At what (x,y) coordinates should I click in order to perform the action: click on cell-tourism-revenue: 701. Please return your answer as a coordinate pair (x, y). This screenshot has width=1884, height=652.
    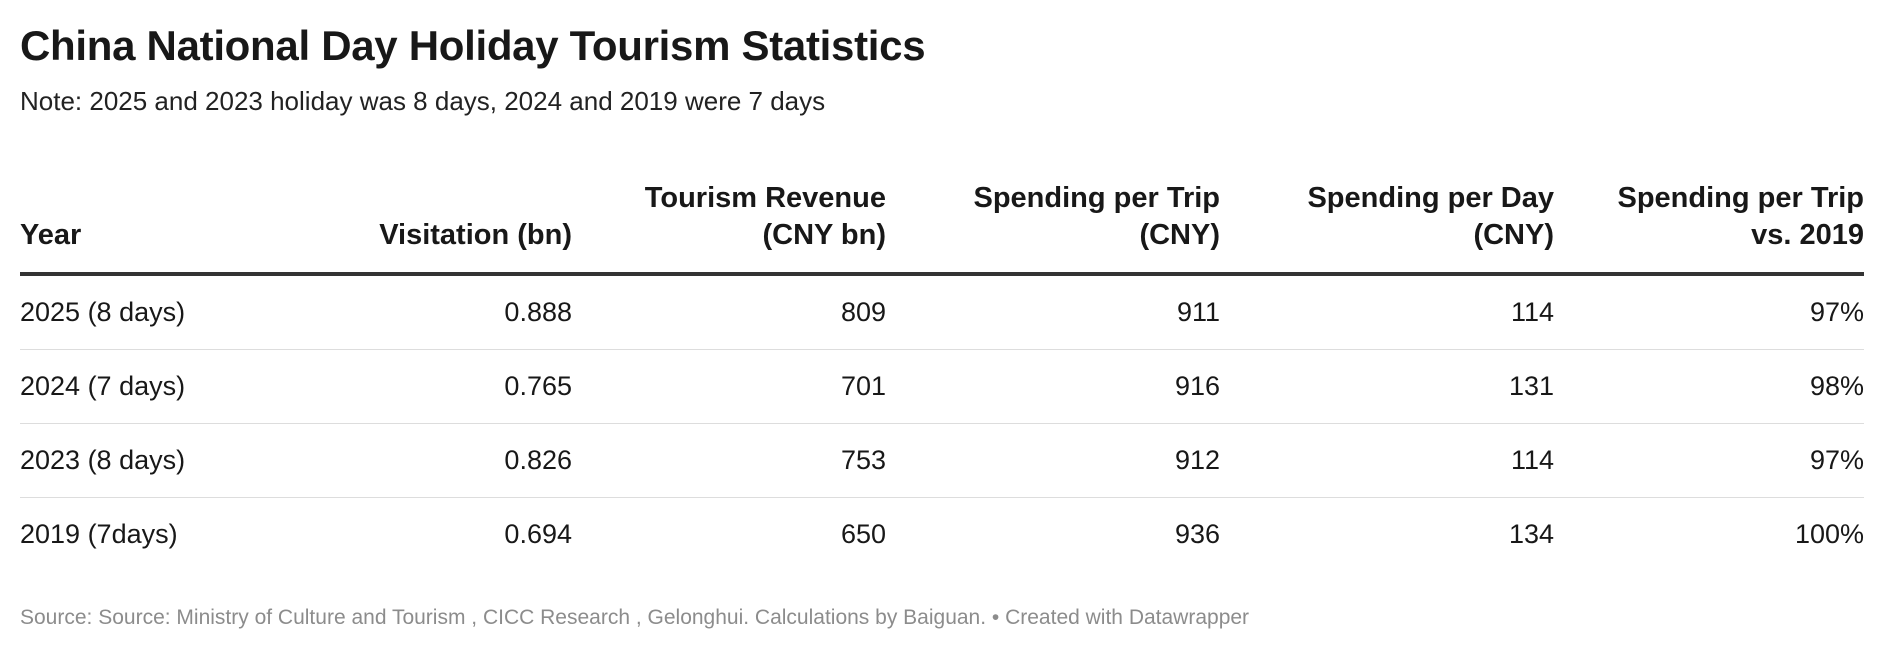
    Looking at the image, I should click on (729, 386).